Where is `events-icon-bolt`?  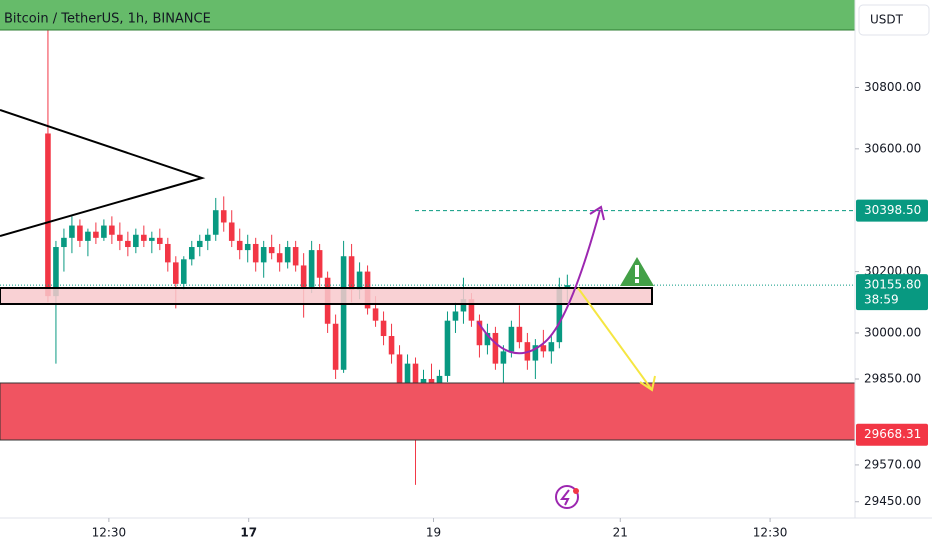 events-icon-bolt is located at coordinates (564, 497).